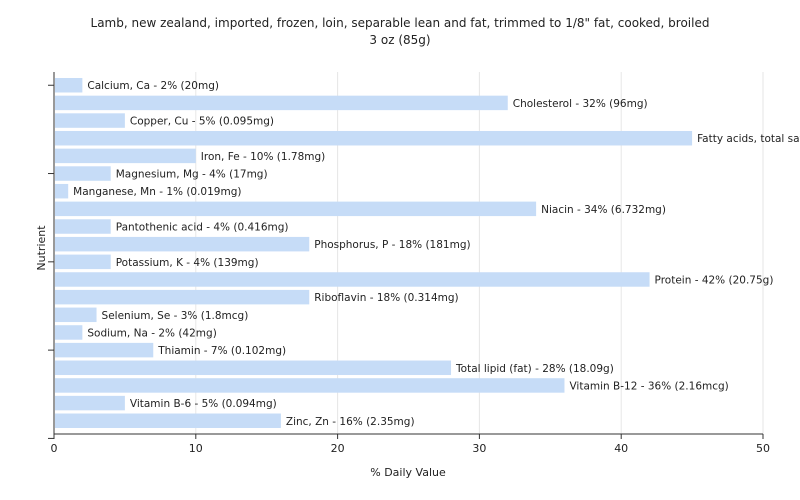  What do you see at coordinates (221, 351) in the screenshot?
I see `bar-label: Thiamin - 7% (0.102mg)` at bounding box center [221, 351].